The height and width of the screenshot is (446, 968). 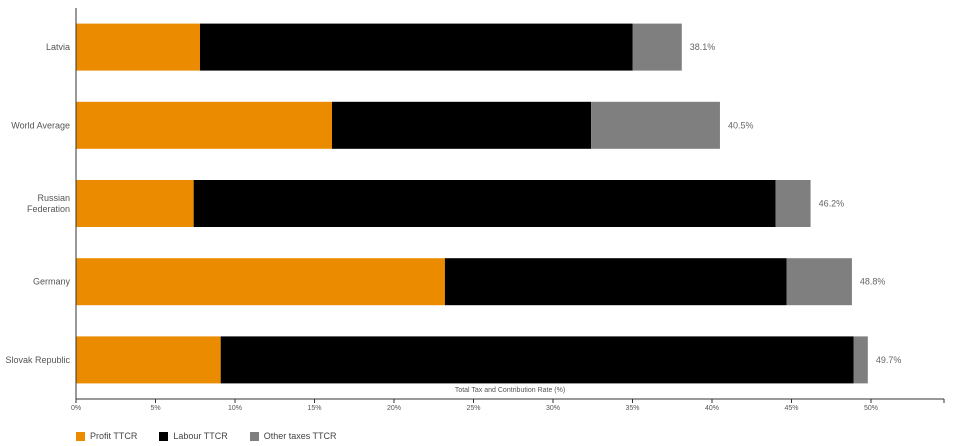 I want to click on bar-world-average-labour-ttcr, so click(x=461, y=125).